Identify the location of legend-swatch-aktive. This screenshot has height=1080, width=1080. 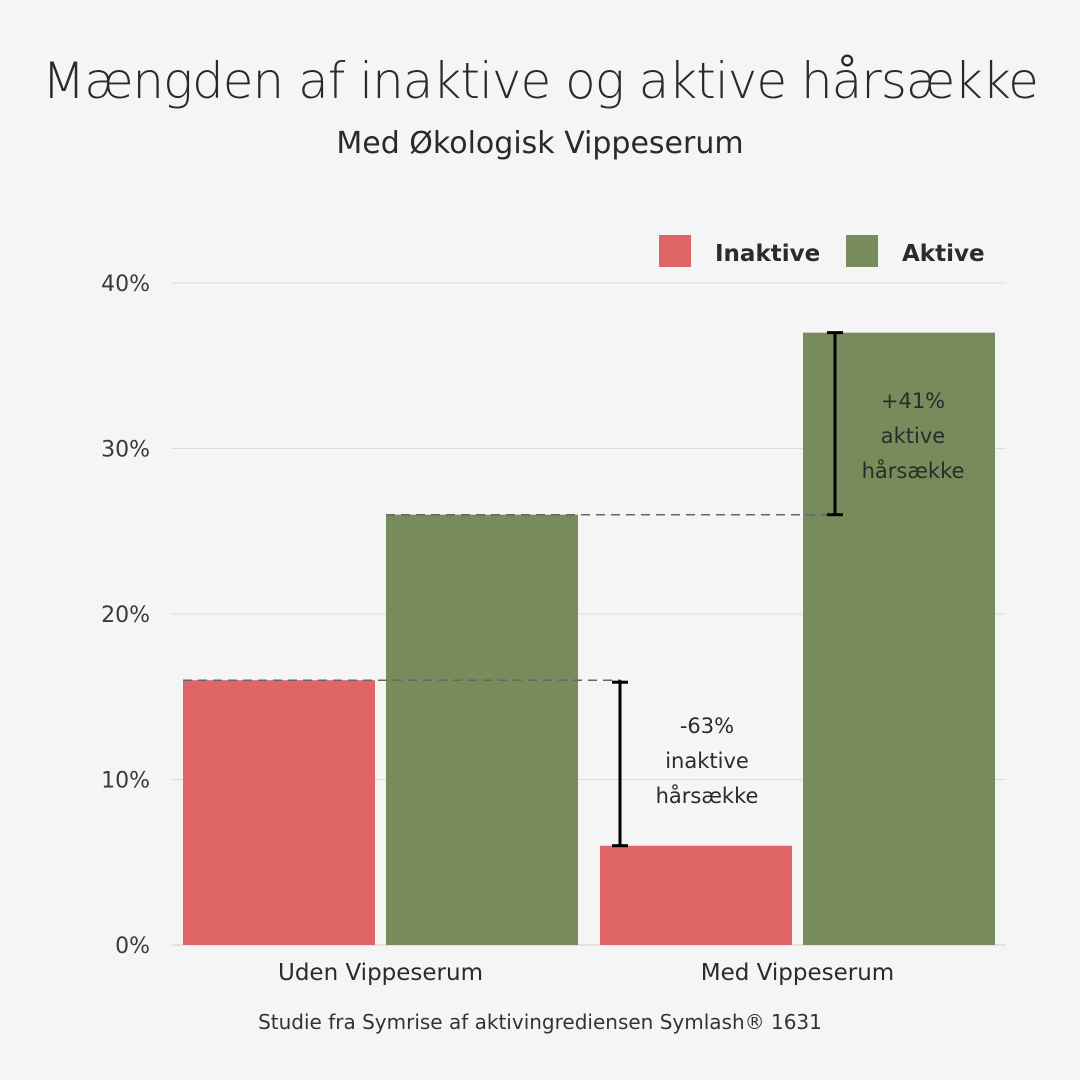
(862, 251).